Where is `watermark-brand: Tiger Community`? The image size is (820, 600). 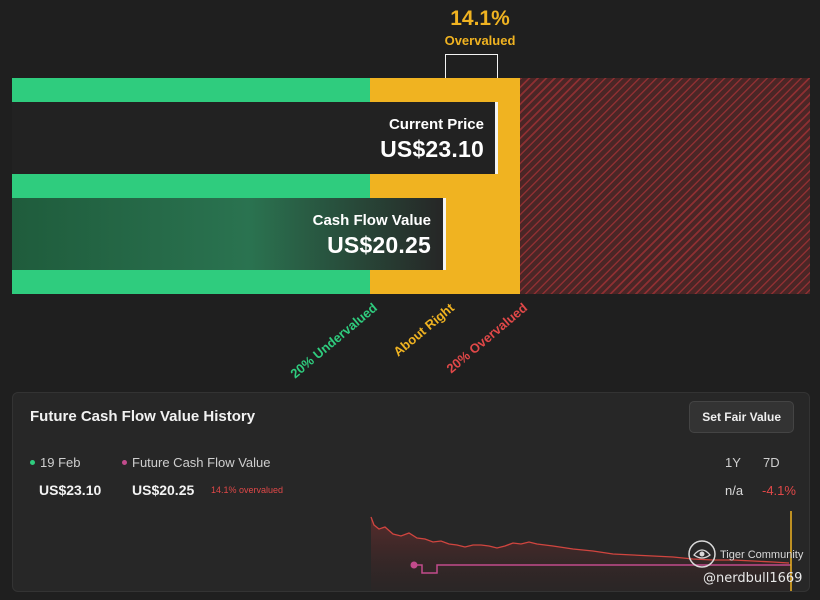
watermark-brand: Tiger Community is located at coordinates (762, 555).